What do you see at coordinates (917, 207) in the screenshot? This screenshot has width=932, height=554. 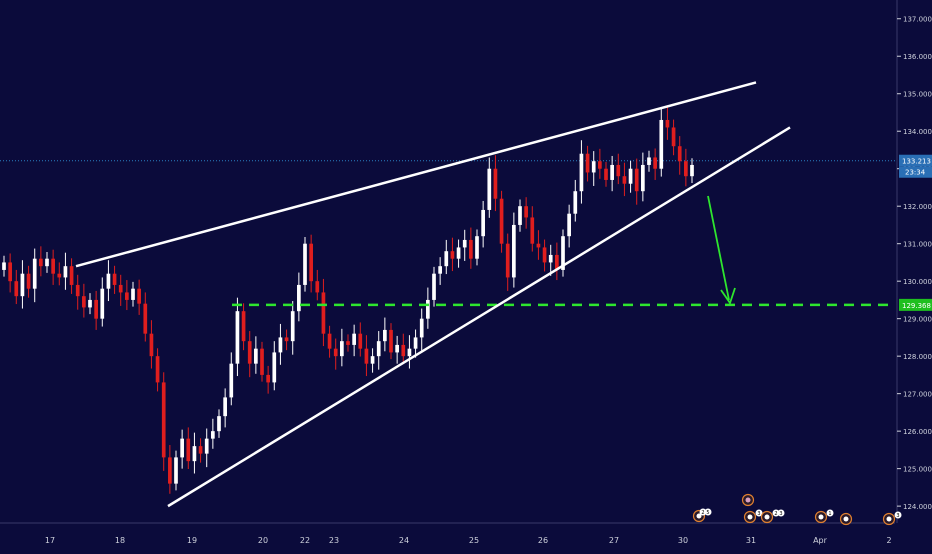 I see `price-tick-label: 132.000` at bounding box center [917, 207].